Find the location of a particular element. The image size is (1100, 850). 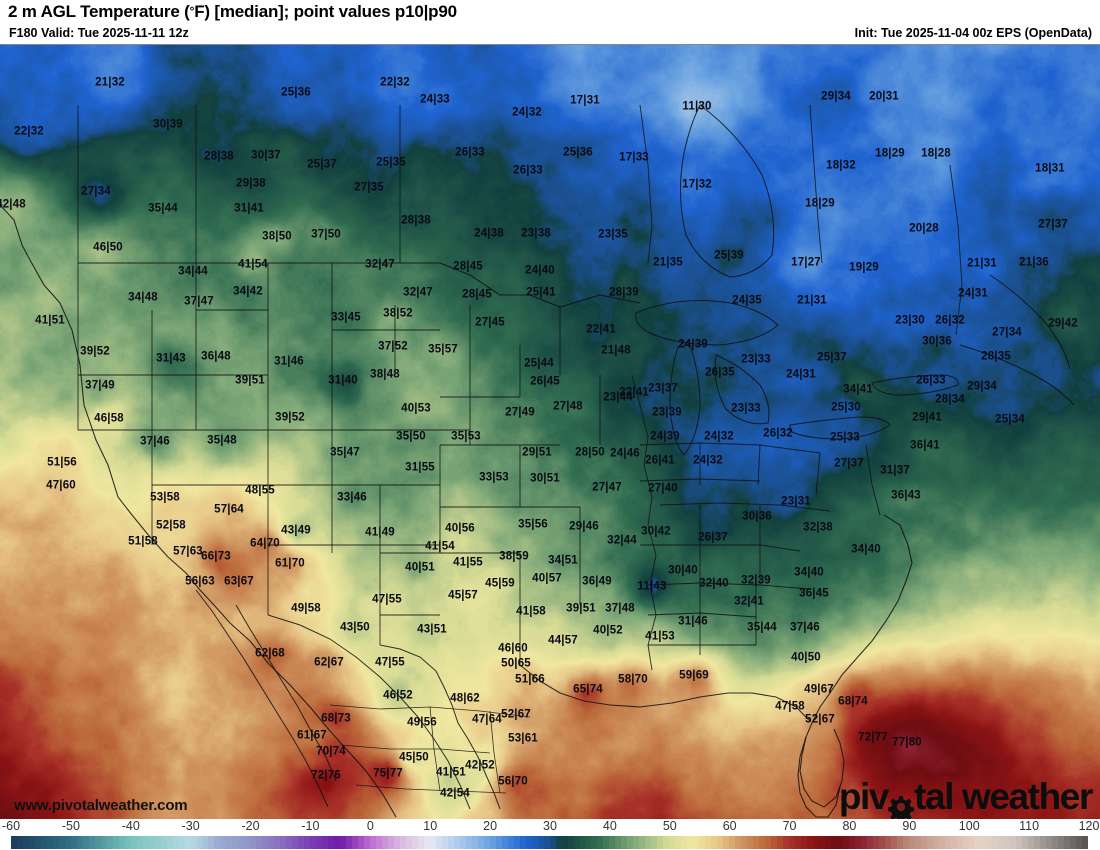

point-value-label: 26|45 is located at coordinates (545, 381).